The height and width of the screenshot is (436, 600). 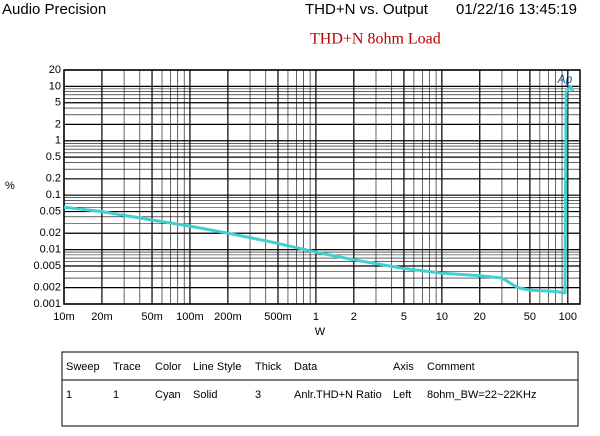 I want to click on x-tick-label: 10m, so click(x=63, y=317).